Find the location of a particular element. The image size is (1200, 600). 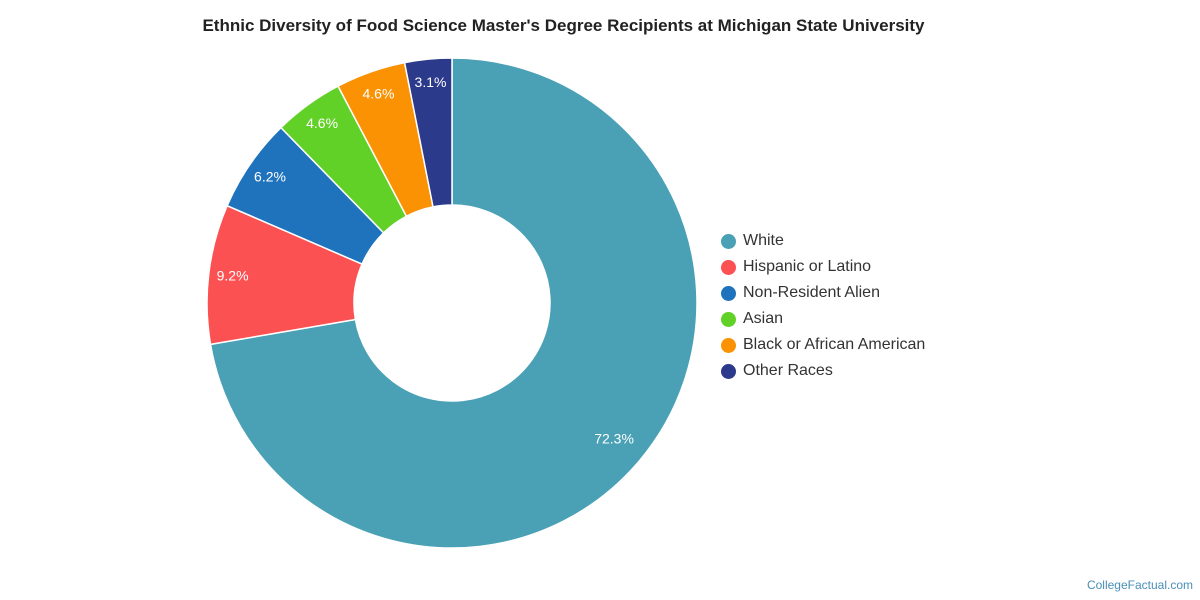

legend-label: Black or African American is located at coordinates (834, 344).